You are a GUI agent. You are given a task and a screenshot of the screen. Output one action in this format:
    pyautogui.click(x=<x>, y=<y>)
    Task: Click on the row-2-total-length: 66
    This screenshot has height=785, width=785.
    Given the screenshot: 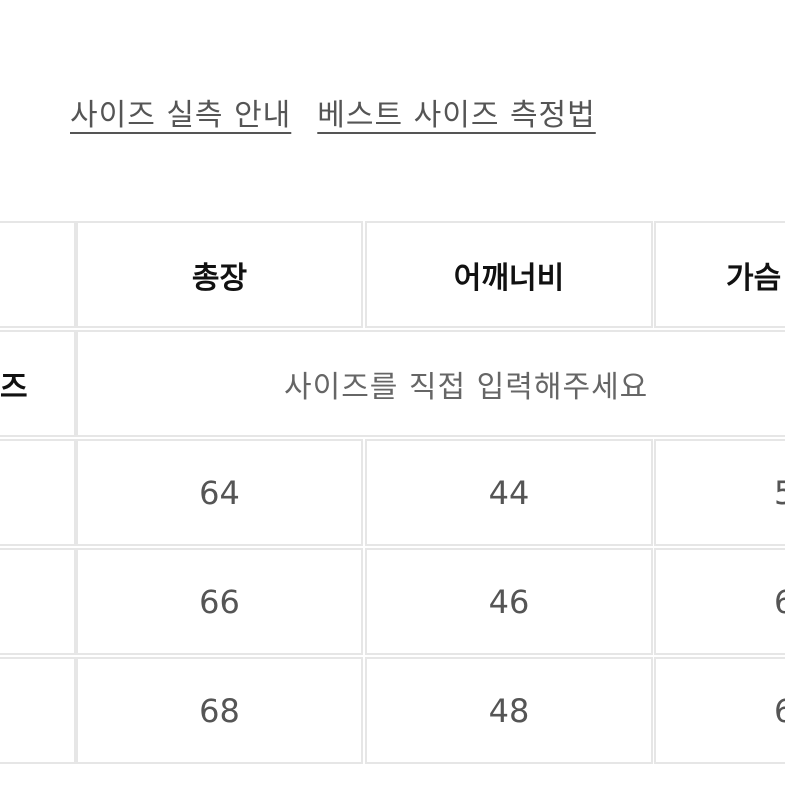 What is the action you would take?
    pyautogui.click(x=219, y=601)
    